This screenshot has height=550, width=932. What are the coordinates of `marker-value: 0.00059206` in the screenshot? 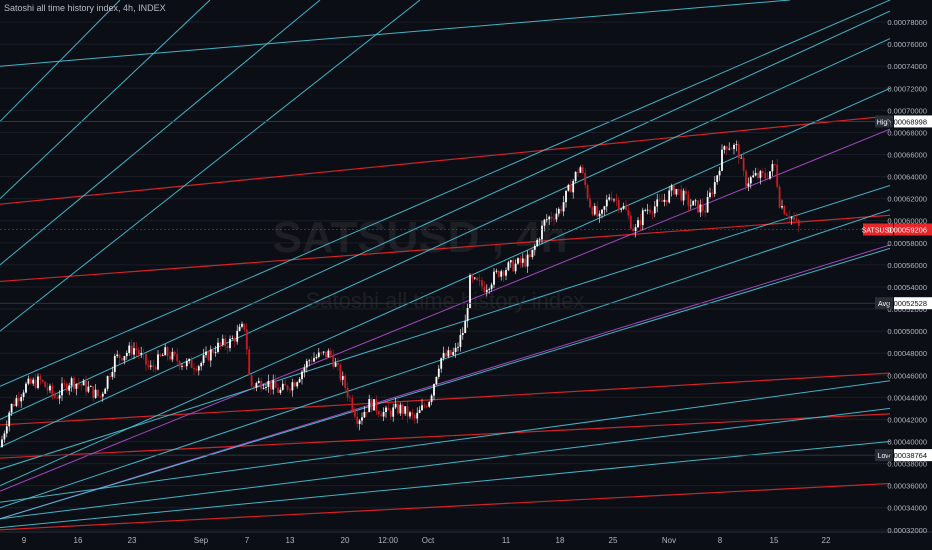 It's located at (907, 230).